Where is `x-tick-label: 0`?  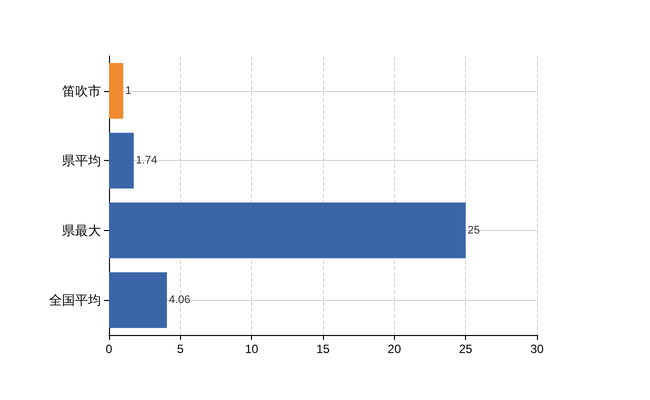 x-tick-label: 0 is located at coordinates (109, 349).